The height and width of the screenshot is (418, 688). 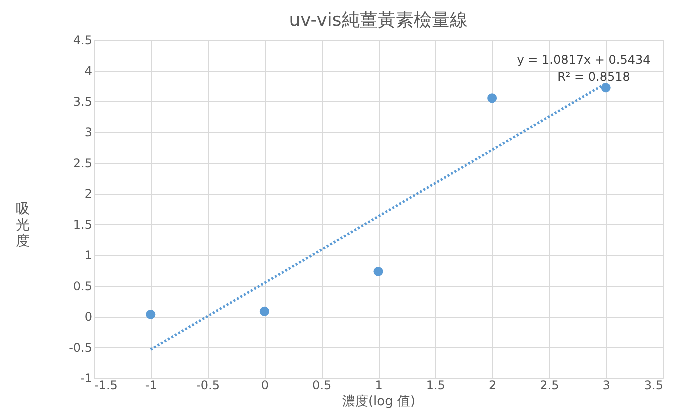 What do you see at coordinates (82, 286) in the screenshot?
I see `y-tick-label: 0.5` at bounding box center [82, 286].